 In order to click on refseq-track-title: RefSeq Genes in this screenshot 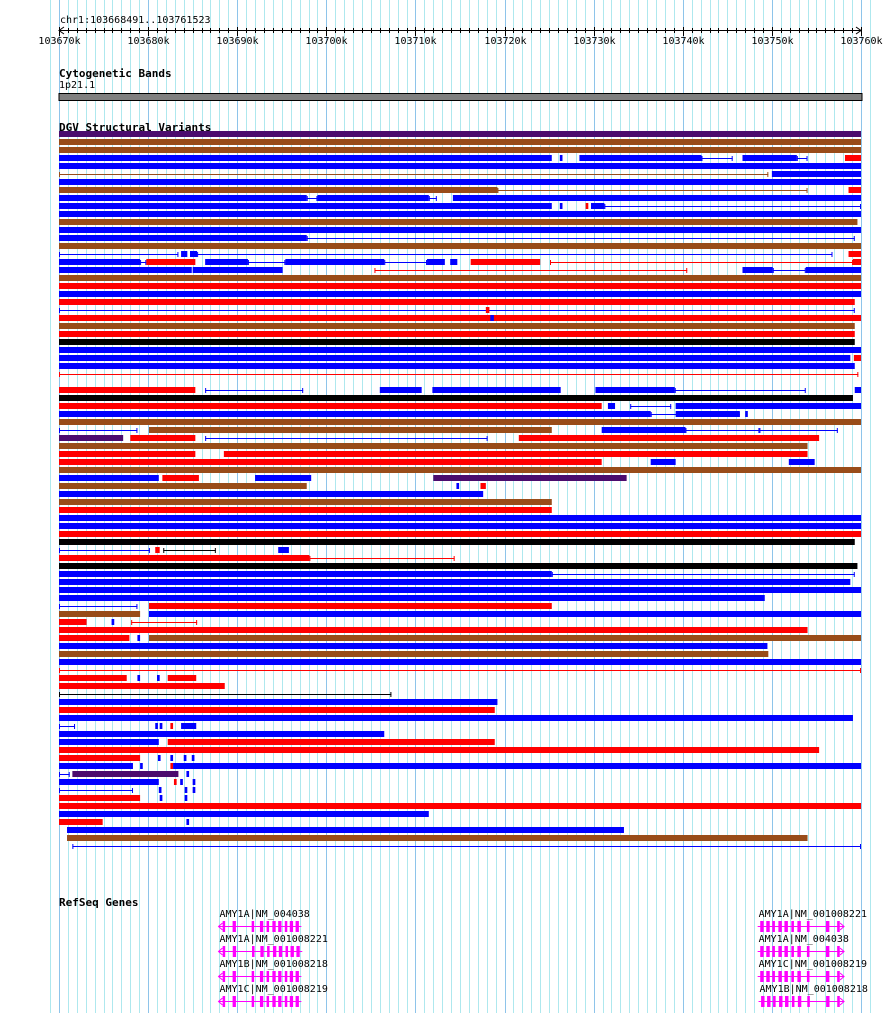, I will do `click(99, 902)`.